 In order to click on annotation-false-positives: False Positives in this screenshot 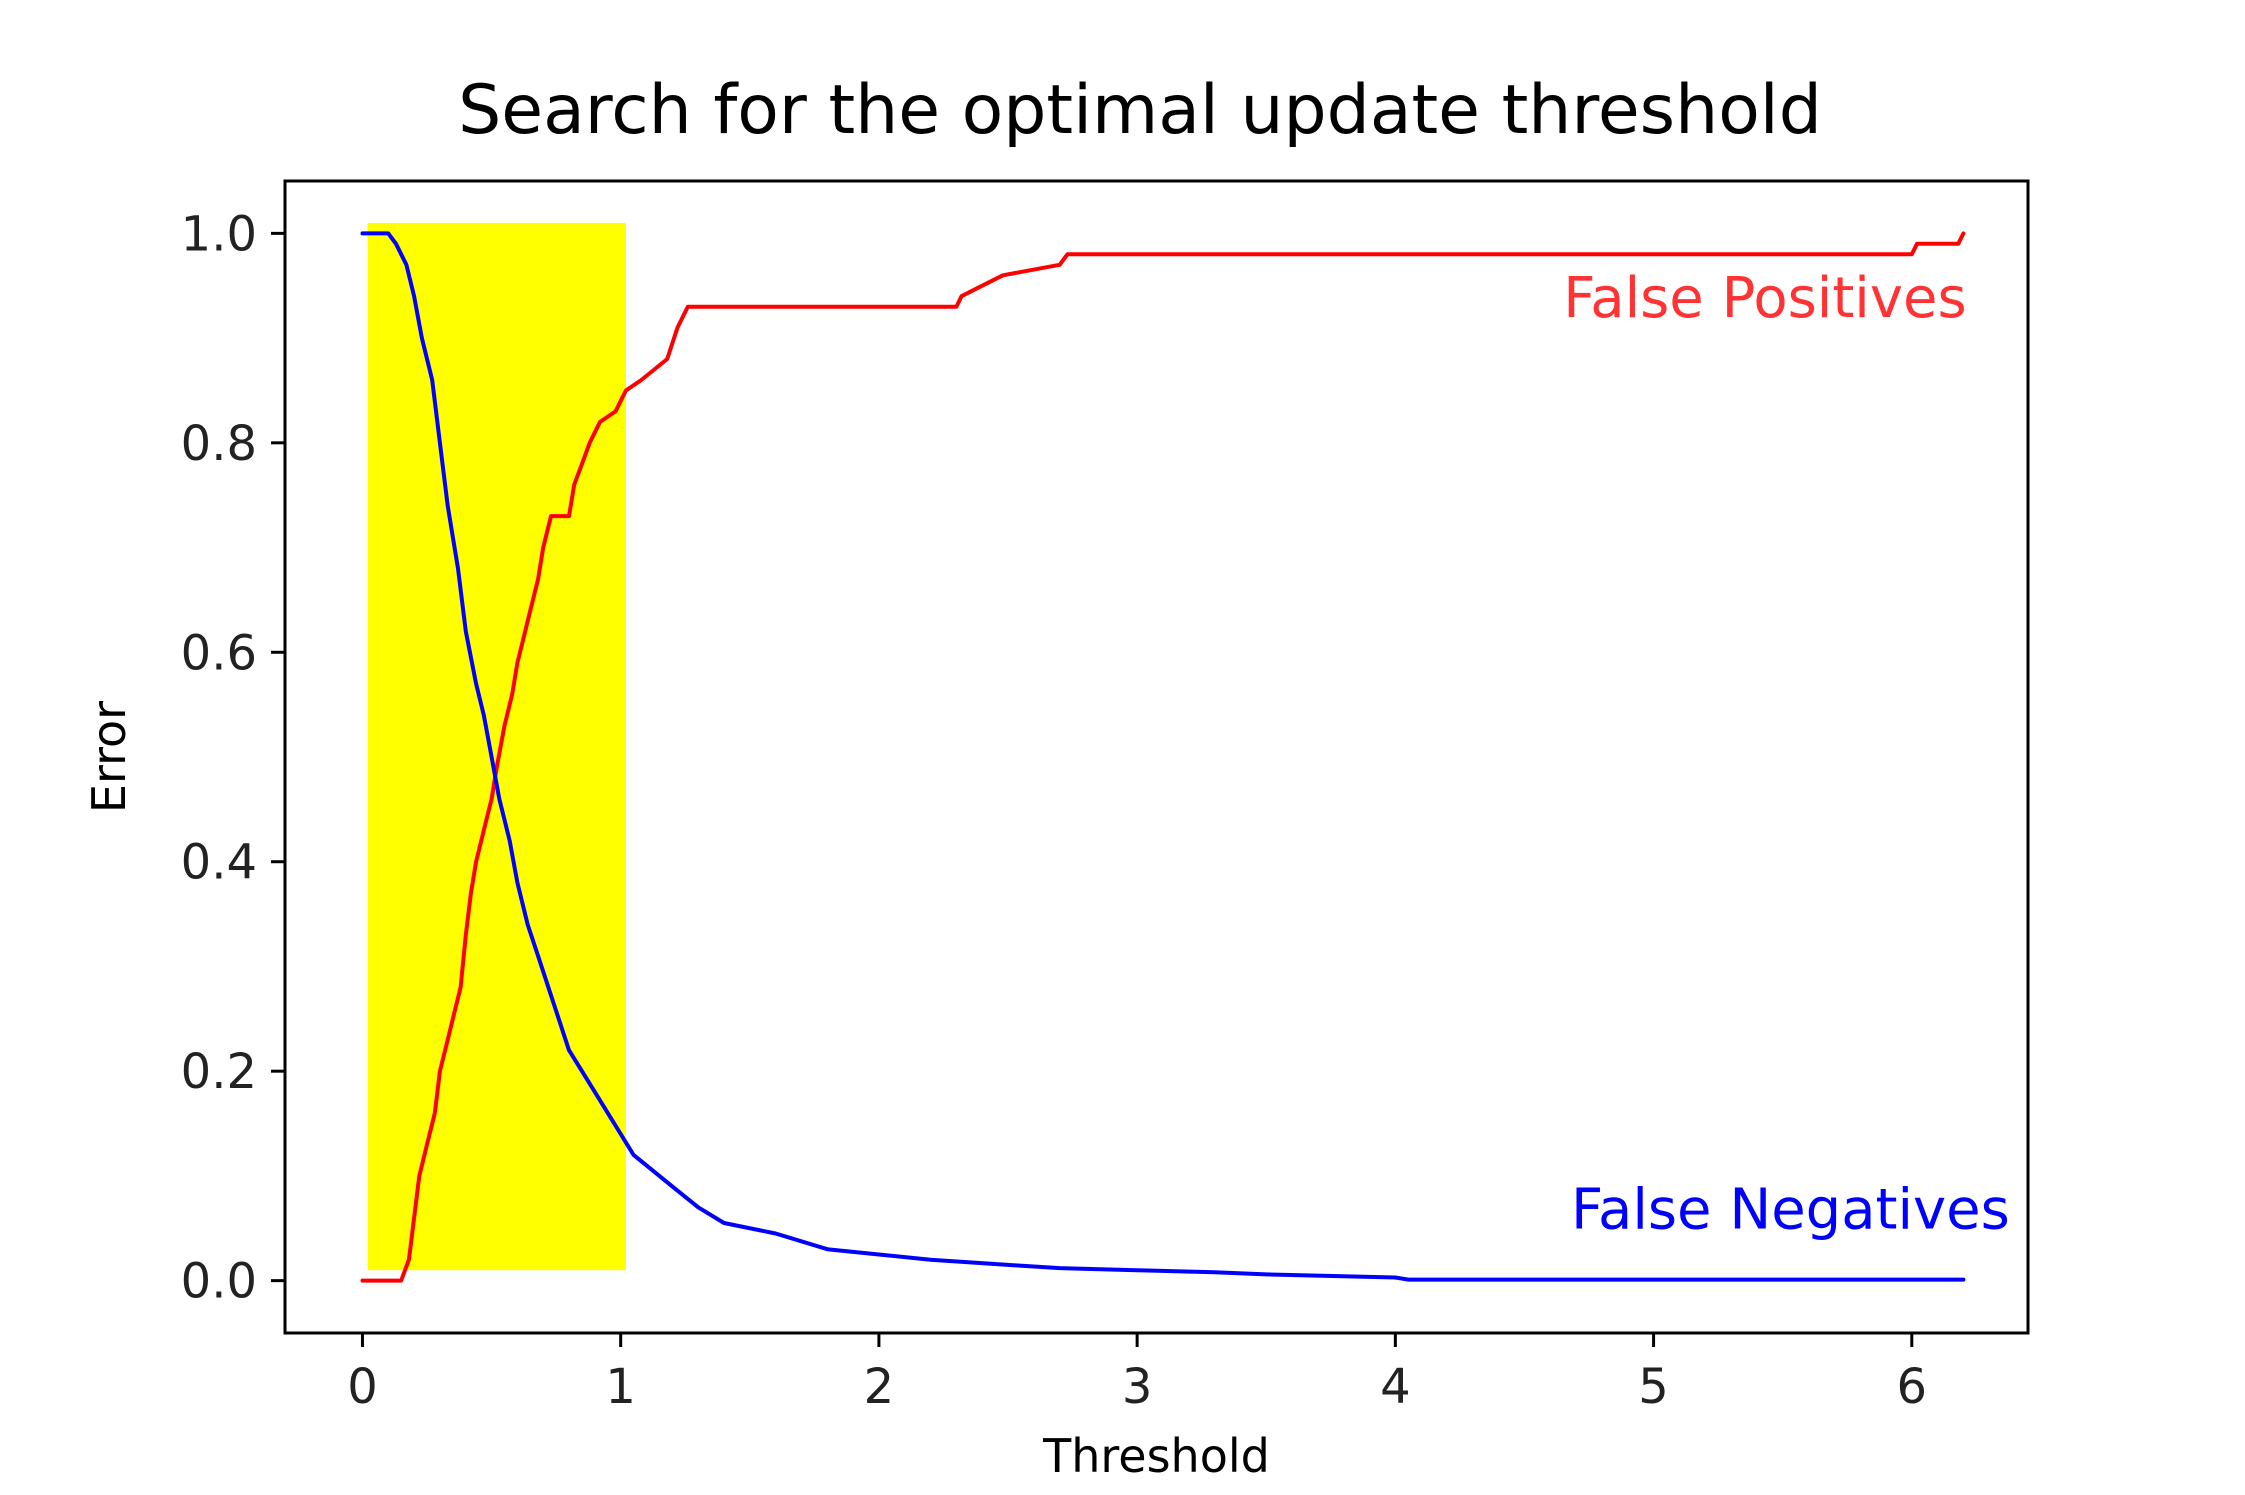, I will do `click(1764, 298)`.